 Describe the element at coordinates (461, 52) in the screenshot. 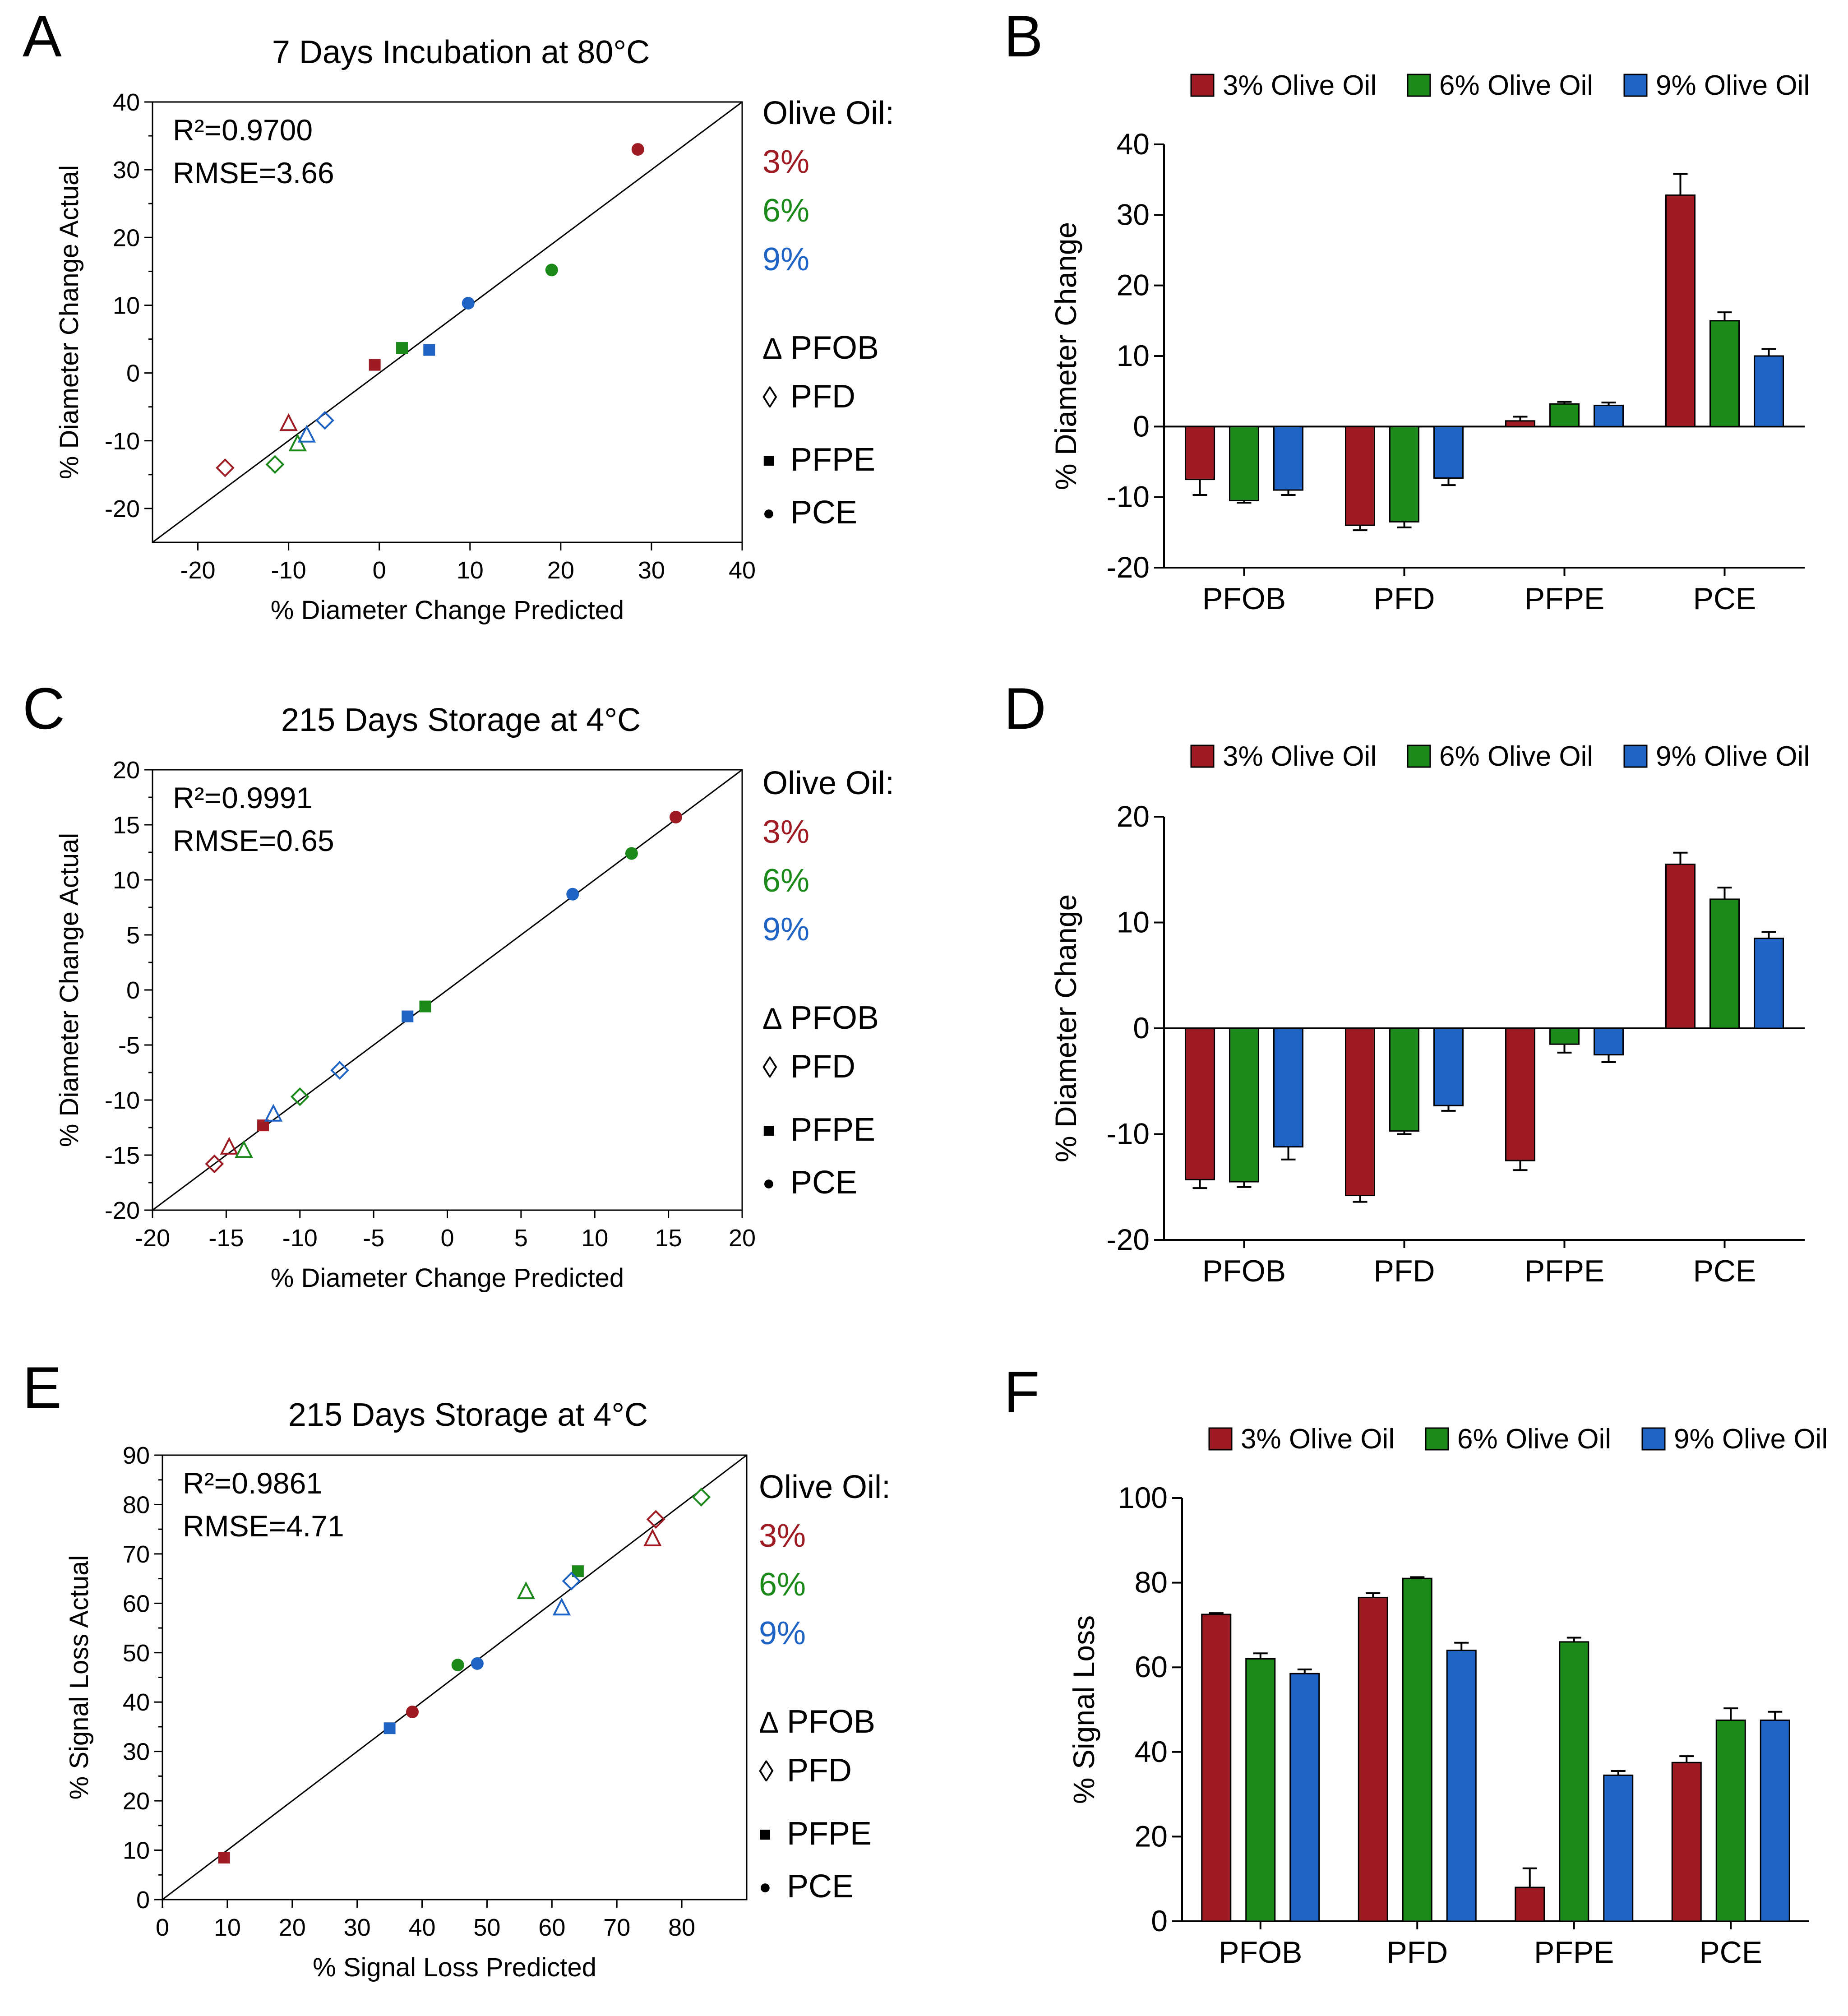

I see `chart-title: 7 Days Incubation at 80°C` at that location.